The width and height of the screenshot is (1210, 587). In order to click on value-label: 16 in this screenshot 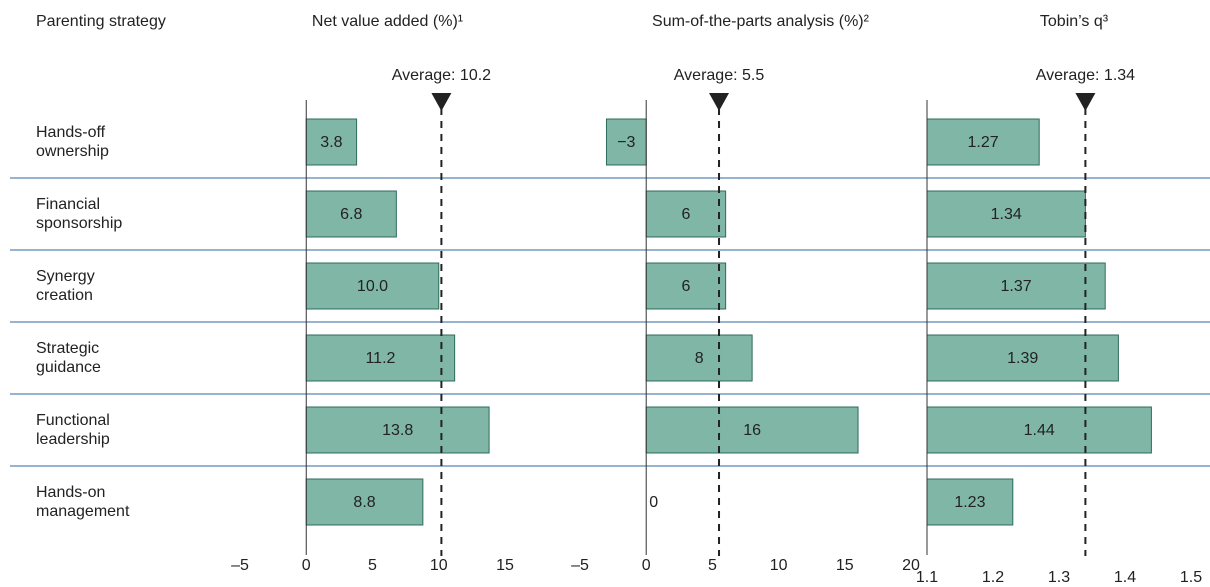, I will do `click(752, 430)`.